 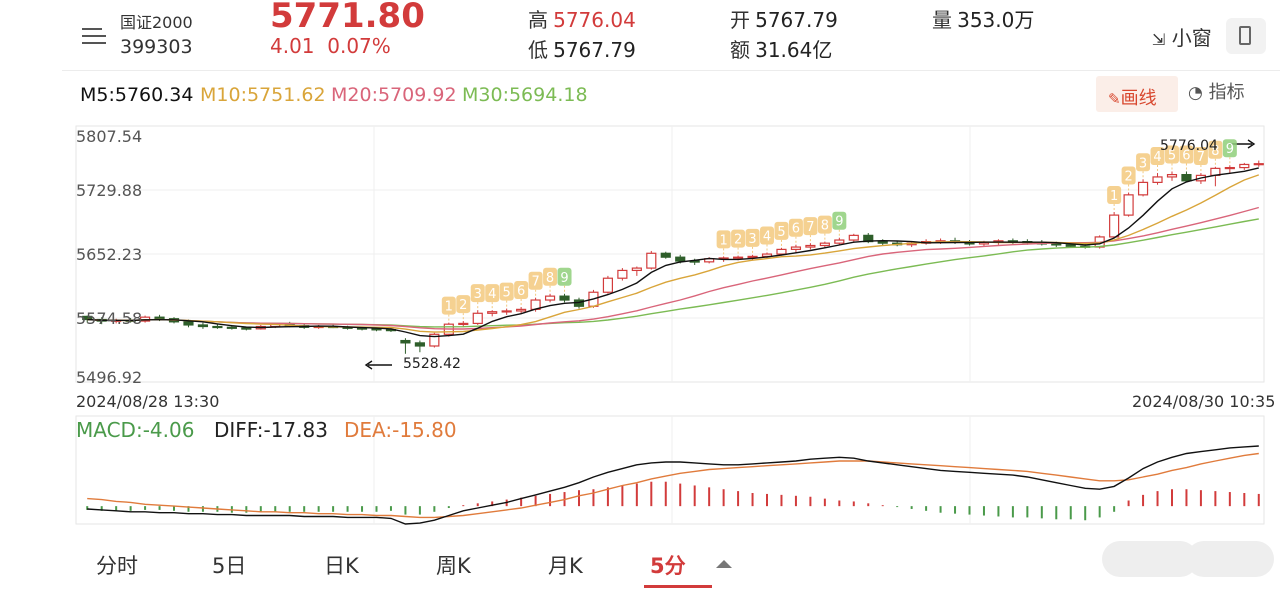 What do you see at coordinates (400, 430) in the screenshot?
I see `dea-value: DEA:-15.80` at bounding box center [400, 430].